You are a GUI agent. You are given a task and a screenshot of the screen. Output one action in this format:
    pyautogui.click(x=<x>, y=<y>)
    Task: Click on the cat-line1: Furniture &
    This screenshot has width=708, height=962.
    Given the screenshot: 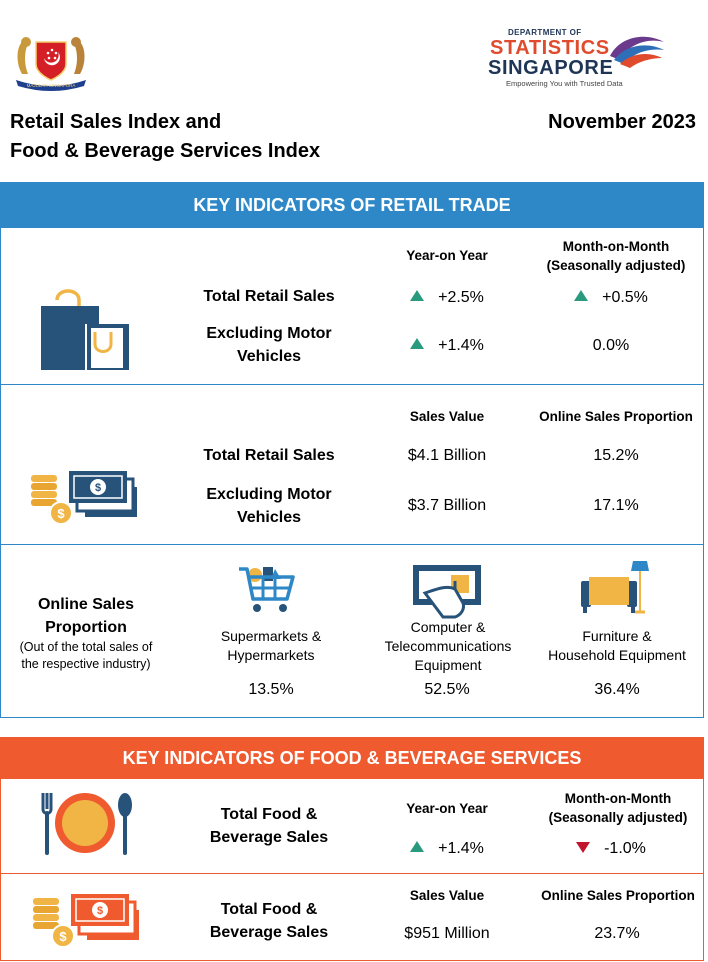 What is the action you would take?
    pyautogui.click(x=617, y=636)
    